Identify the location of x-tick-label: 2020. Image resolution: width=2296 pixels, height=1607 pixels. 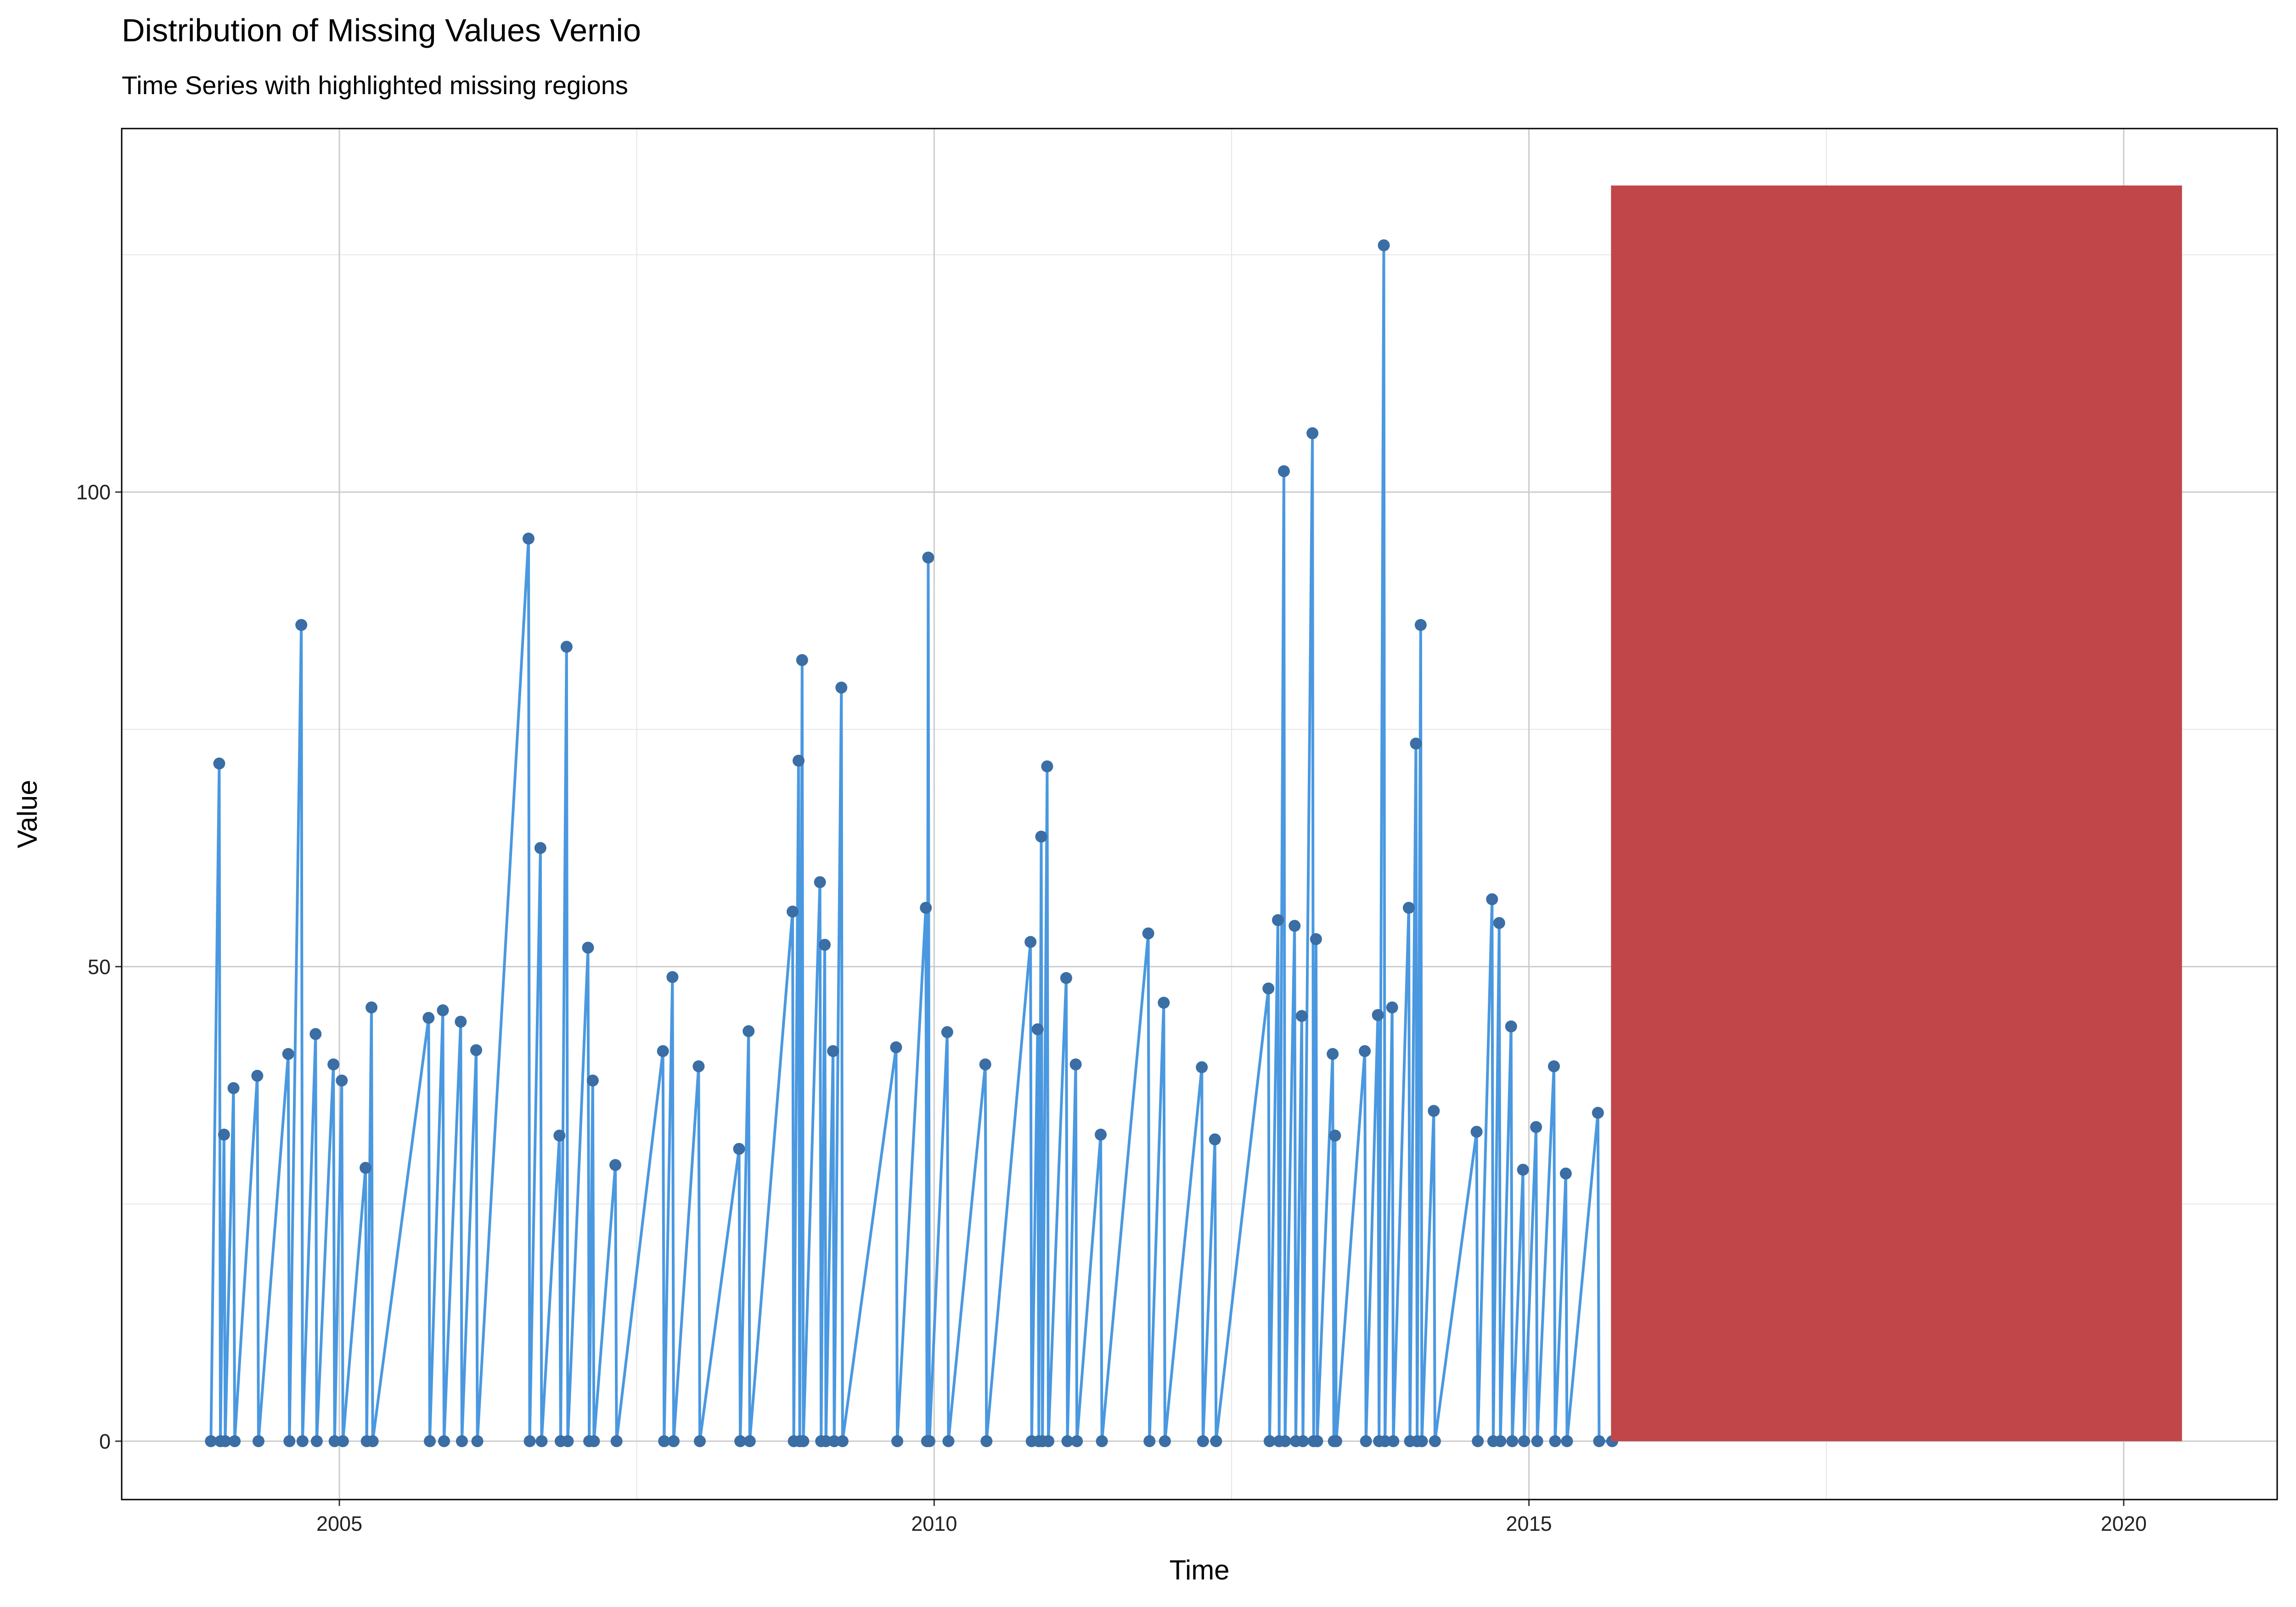
(2124, 1523).